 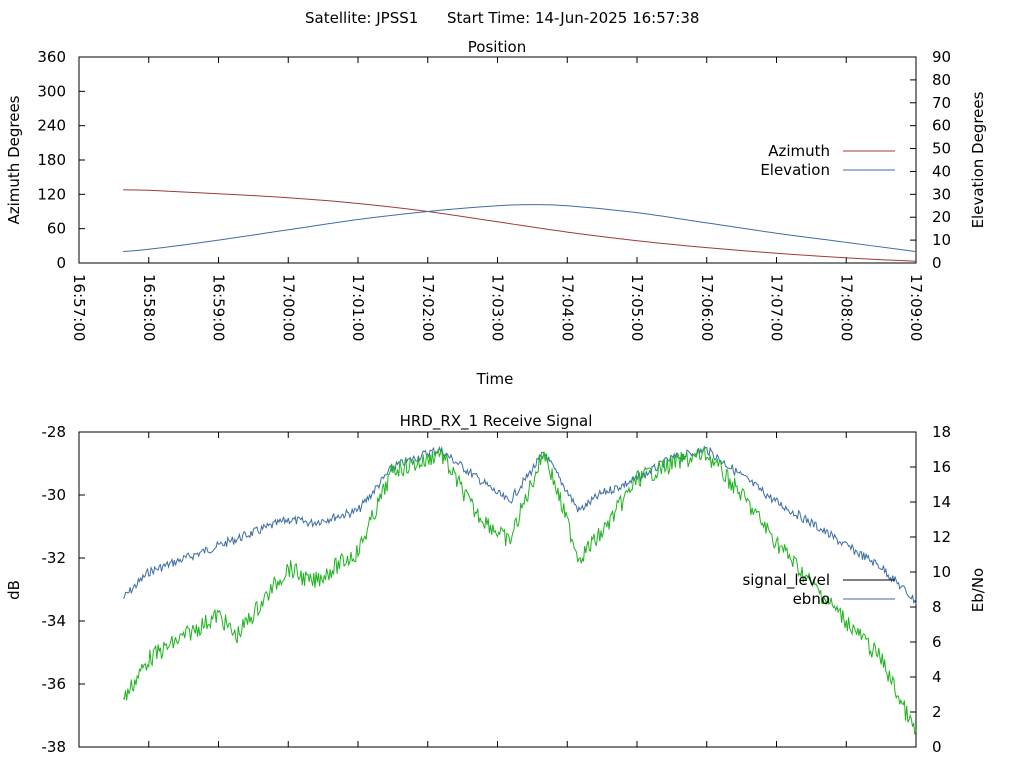 I want to click on position-x-tick-label: 17:01:00, so click(x=358, y=307).